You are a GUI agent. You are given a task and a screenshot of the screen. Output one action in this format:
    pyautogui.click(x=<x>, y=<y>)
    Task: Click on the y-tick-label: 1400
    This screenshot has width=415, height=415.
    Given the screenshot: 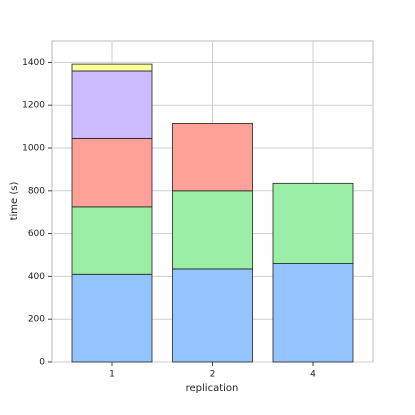 What is the action you would take?
    pyautogui.click(x=33, y=63)
    